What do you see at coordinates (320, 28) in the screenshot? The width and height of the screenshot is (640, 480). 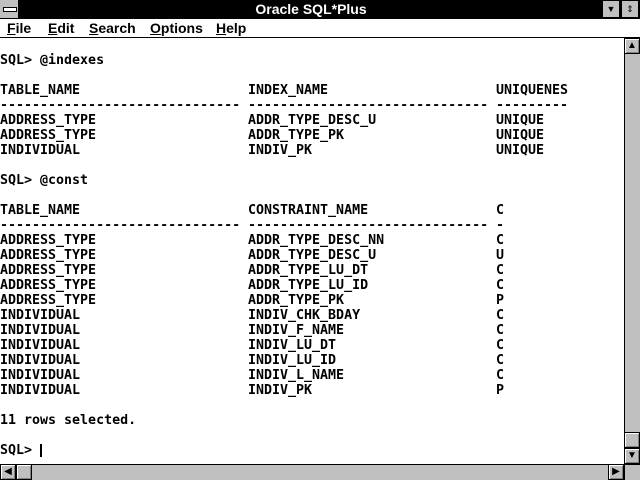 I see `menu-bar: File Edit Search Options Help` at bounding box center [320, 28].